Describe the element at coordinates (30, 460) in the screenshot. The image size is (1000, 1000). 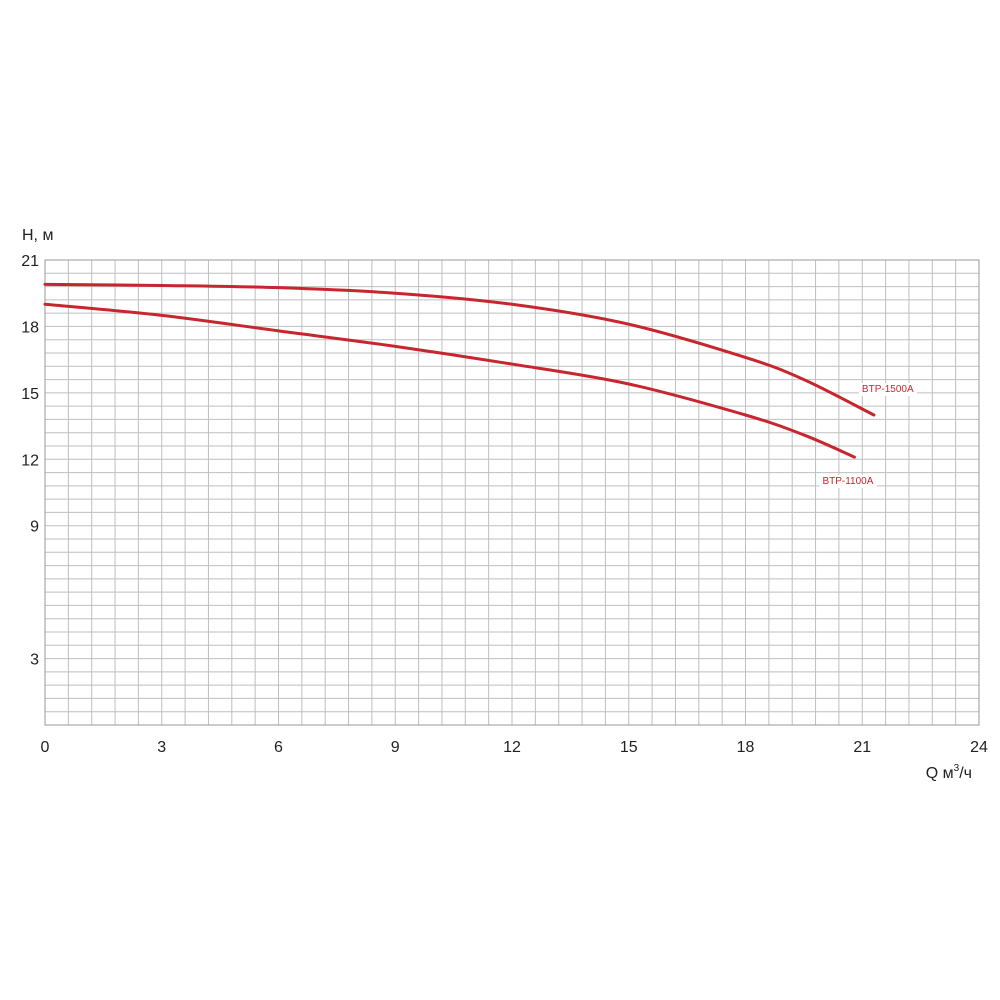
I see `y-tick-label: 12` at that location.